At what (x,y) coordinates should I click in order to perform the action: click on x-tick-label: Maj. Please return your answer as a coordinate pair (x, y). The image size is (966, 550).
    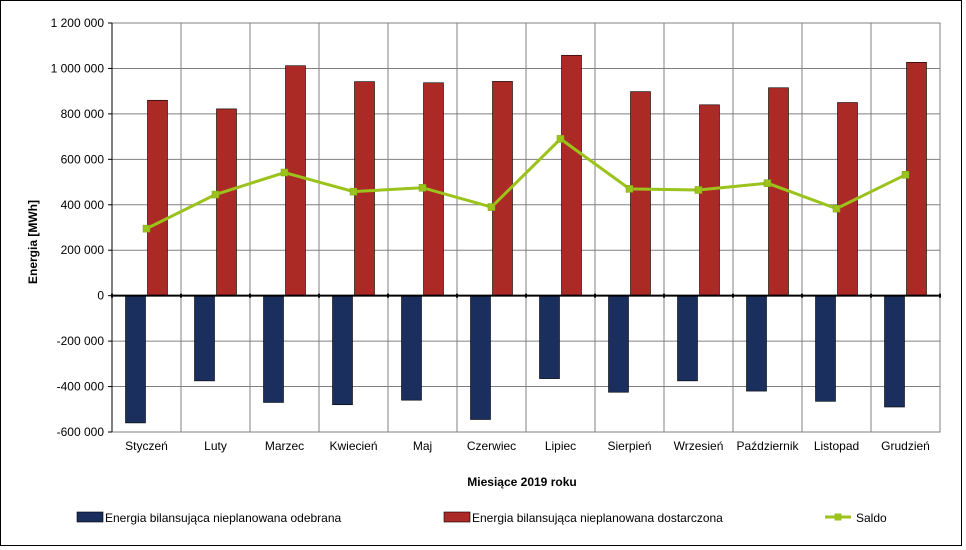
    Looking at the image, I should click on (422, 446).